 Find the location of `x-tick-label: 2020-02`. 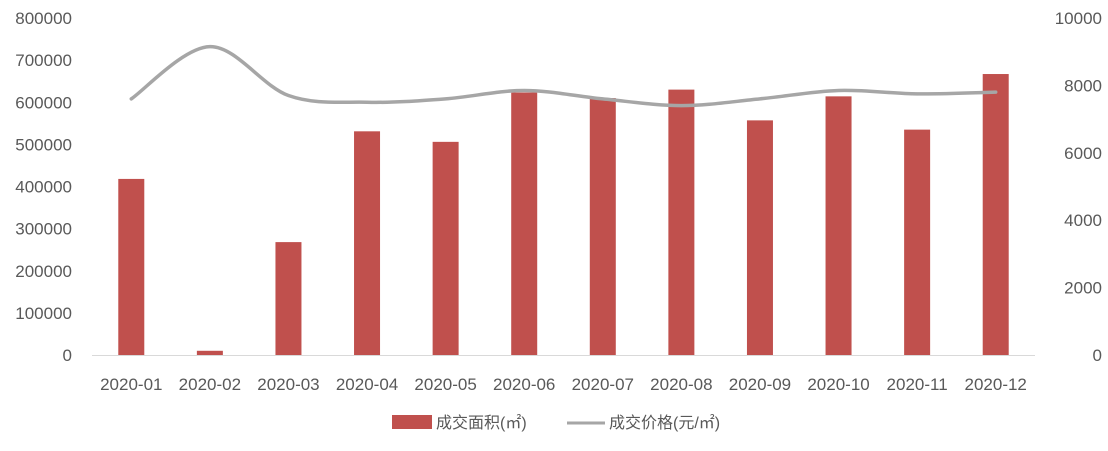

x-tick-label: 2020-02 is located at coordinates (210, 384).